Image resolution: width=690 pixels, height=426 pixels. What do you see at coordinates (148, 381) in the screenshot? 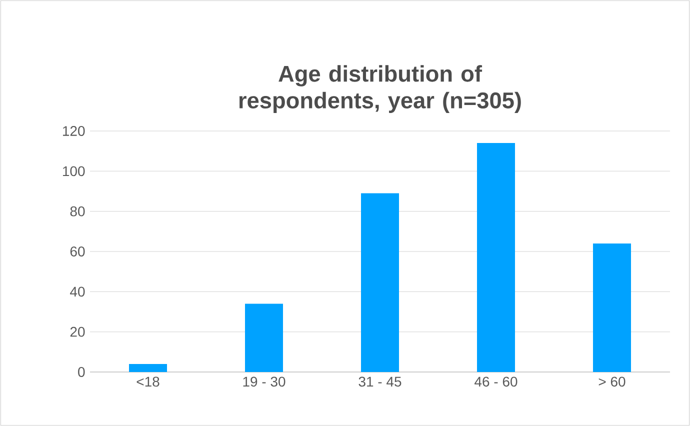
I see `x-tick-label: <18` at bounding box center [148, 381].